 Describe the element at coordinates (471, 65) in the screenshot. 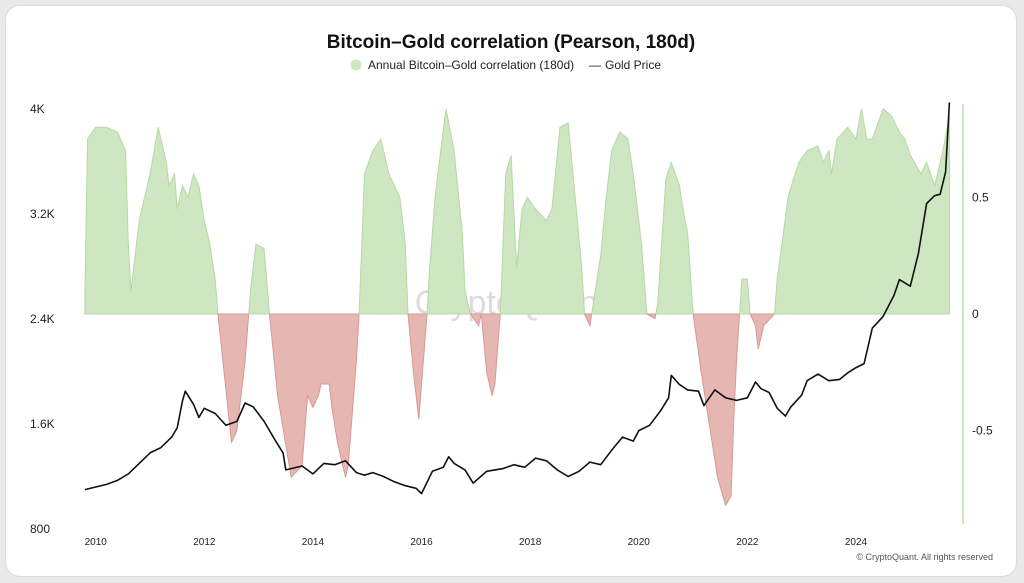

I see `legend-label-correlation: Annual Bitcoin–Gold correlation (180d)` at that location.